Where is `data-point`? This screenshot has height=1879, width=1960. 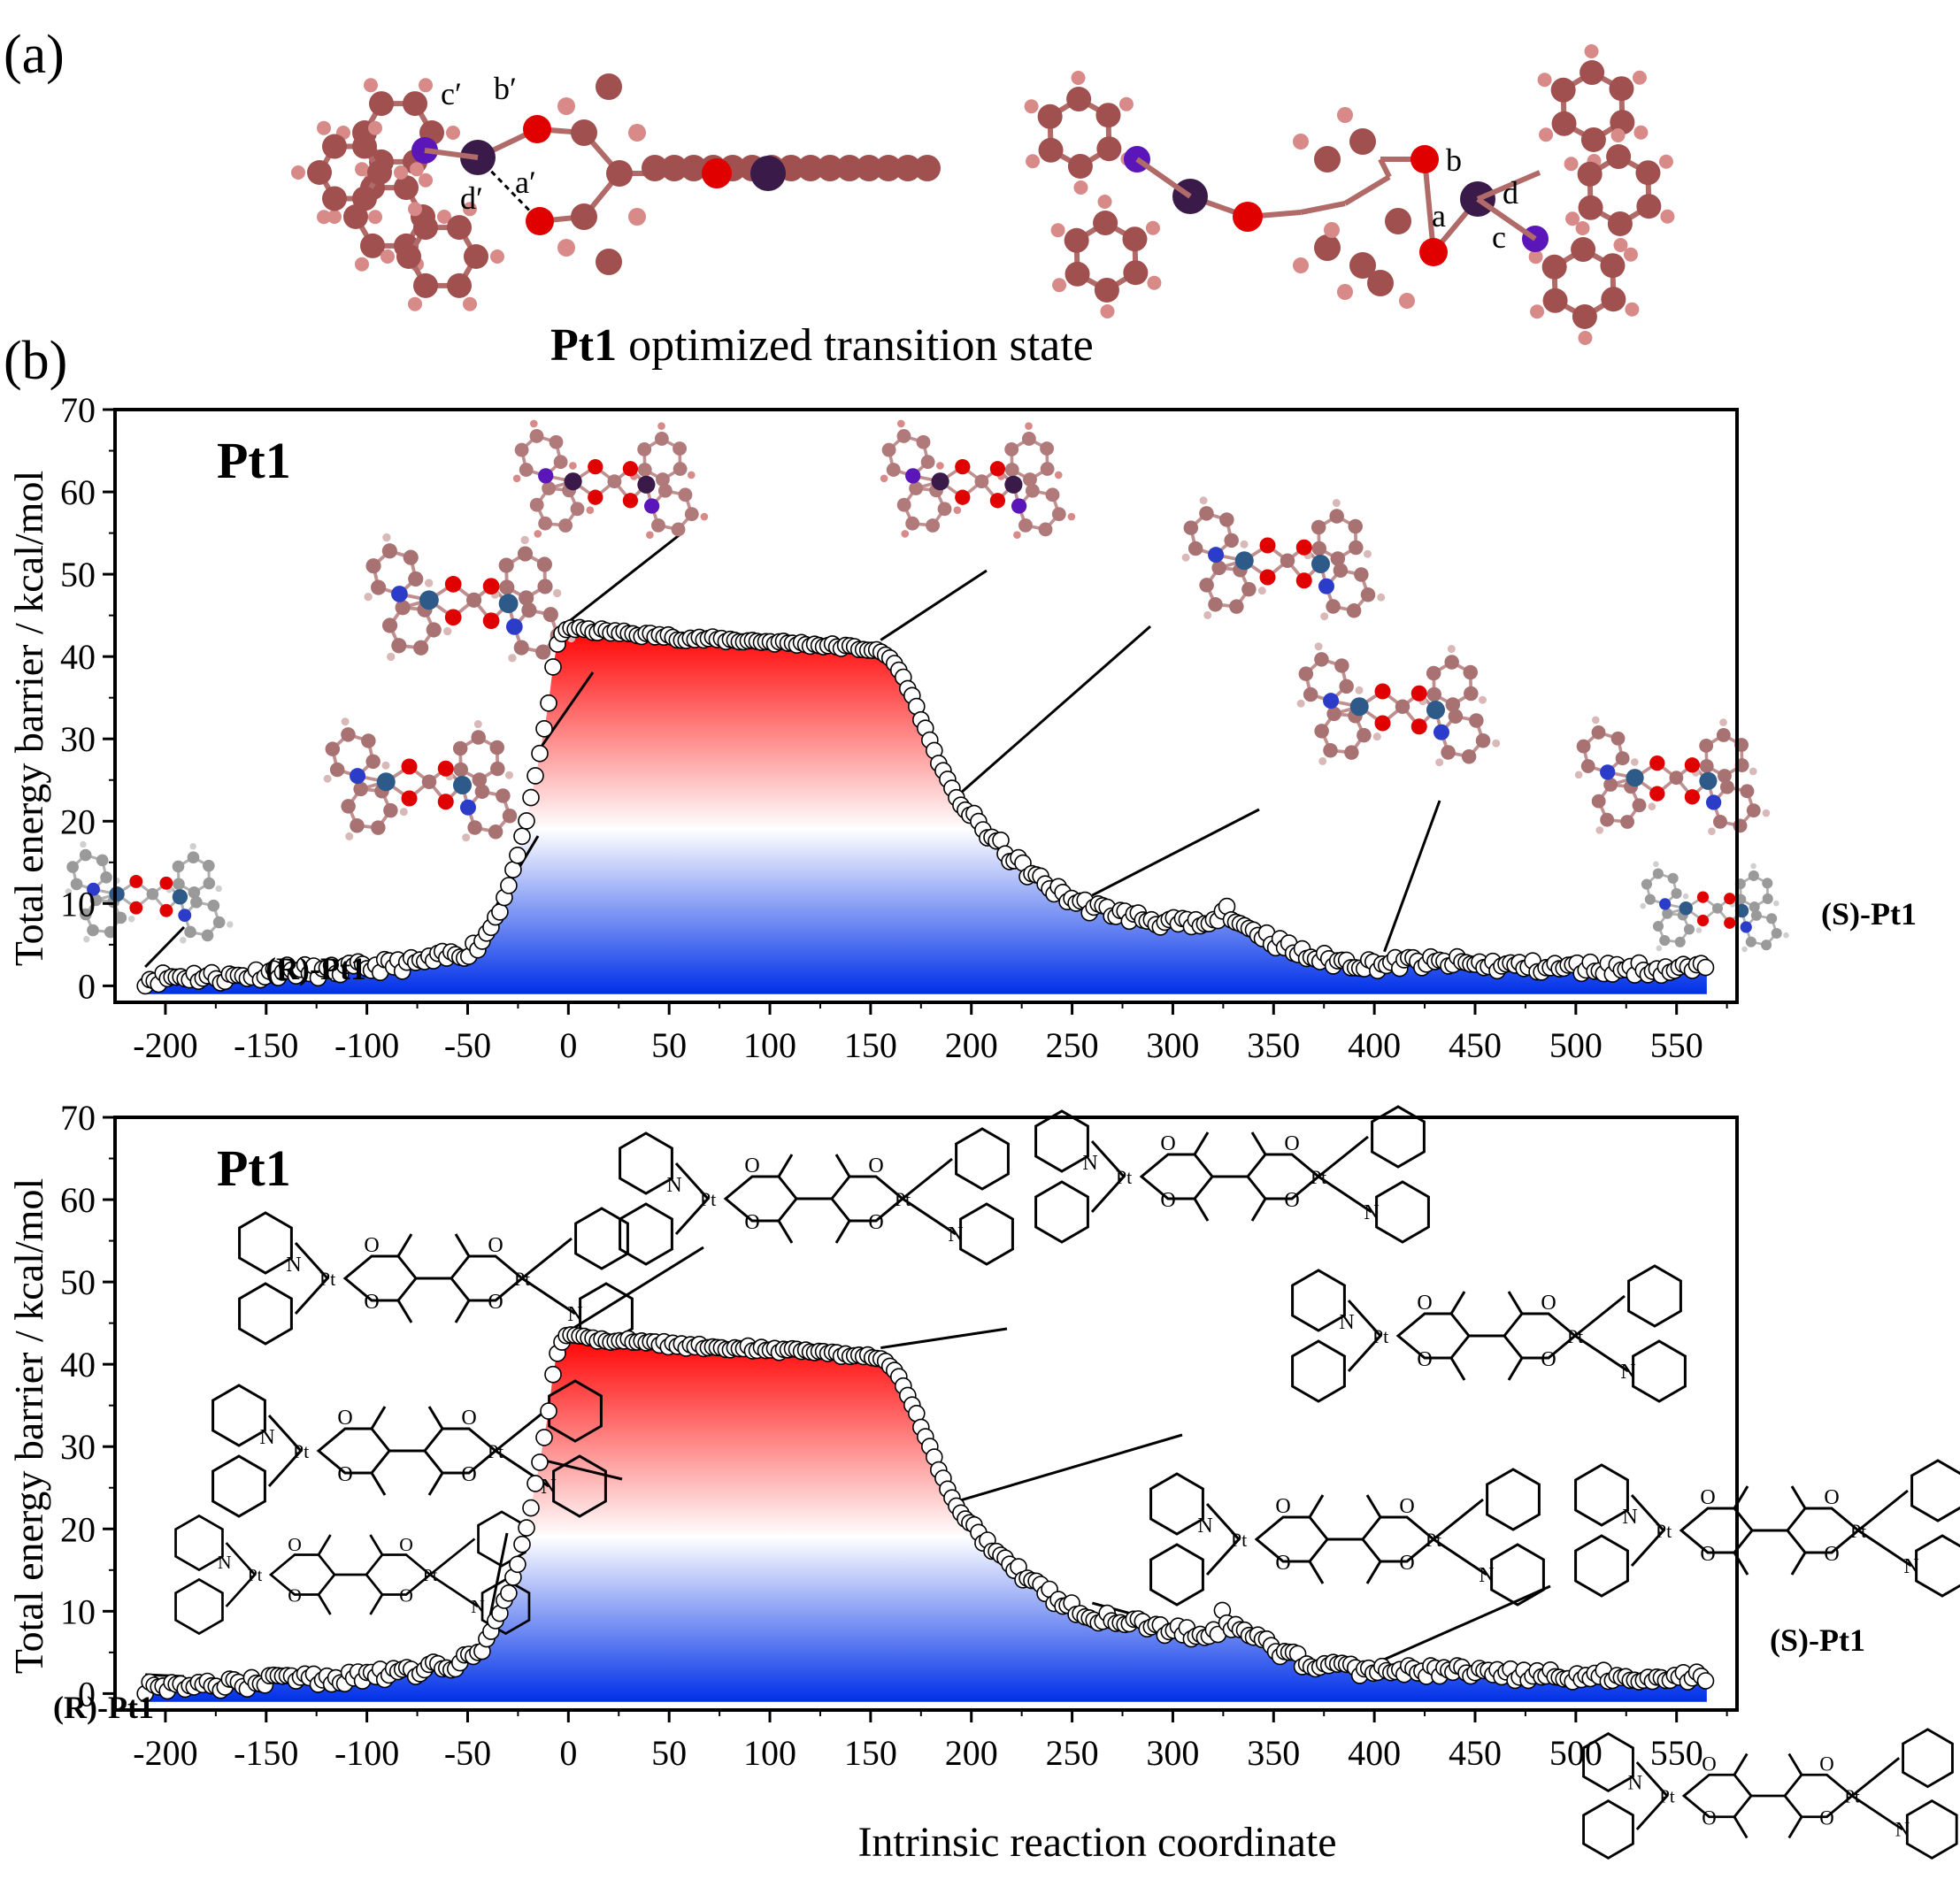
data-point is located at coordinates (1705, 1681).